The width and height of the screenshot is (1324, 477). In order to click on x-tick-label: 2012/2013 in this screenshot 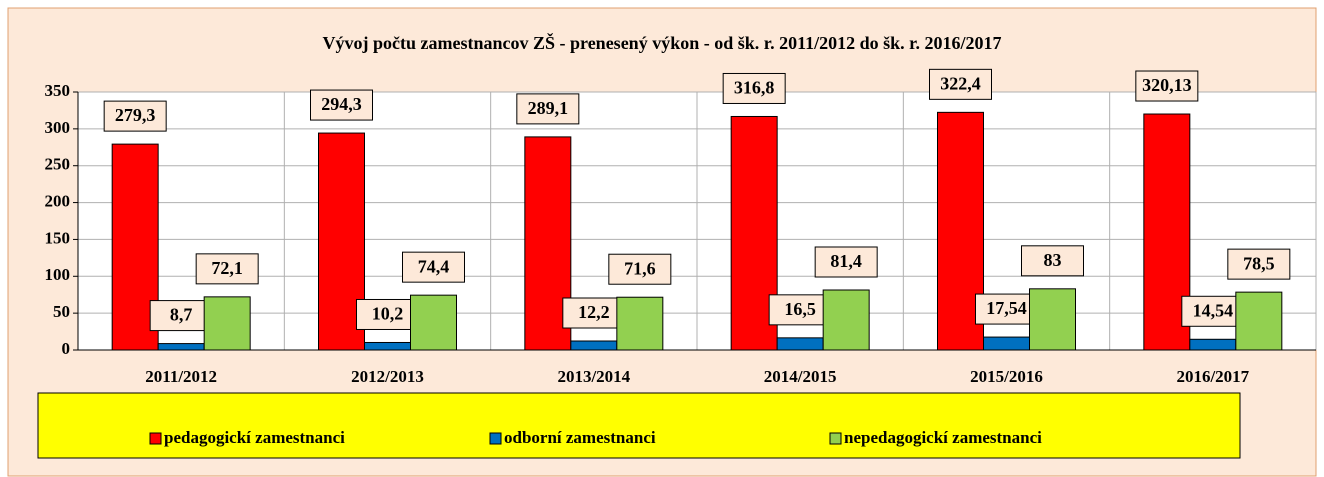, I will do `click(387, 376)`.